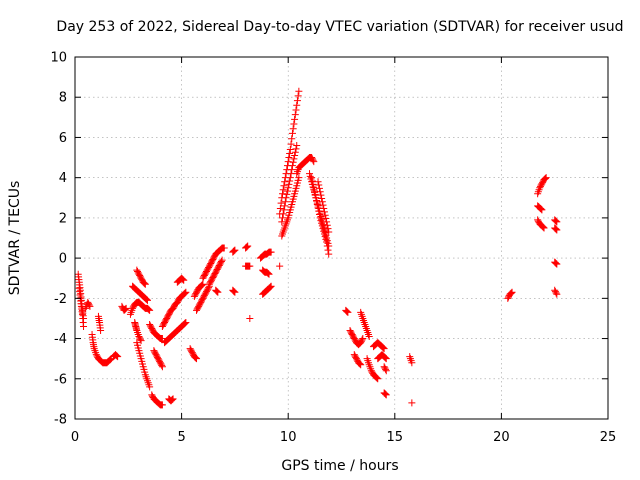 Image resolution: width=640 pixels, height=480 pixels. Describe the element at coordinates (608, 437) in the screenshot. I see `x-tick-label: 25` at that location.